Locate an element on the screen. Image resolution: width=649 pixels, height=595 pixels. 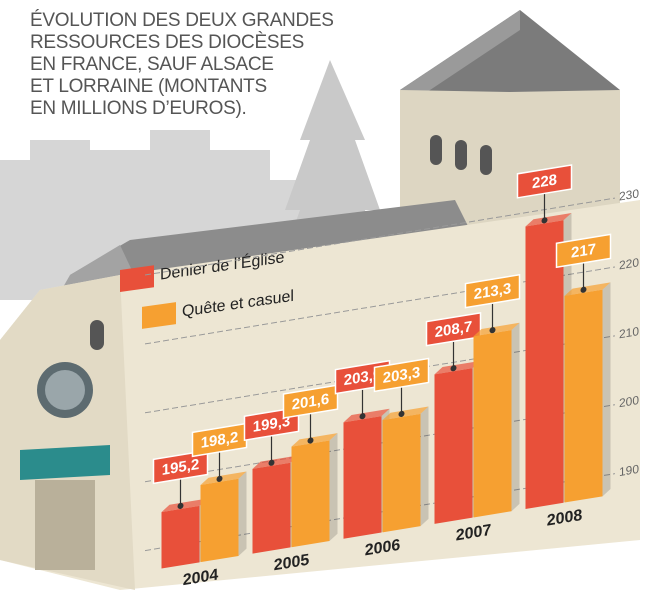
data-label: 203,9 is located at coordinates (363, 377).